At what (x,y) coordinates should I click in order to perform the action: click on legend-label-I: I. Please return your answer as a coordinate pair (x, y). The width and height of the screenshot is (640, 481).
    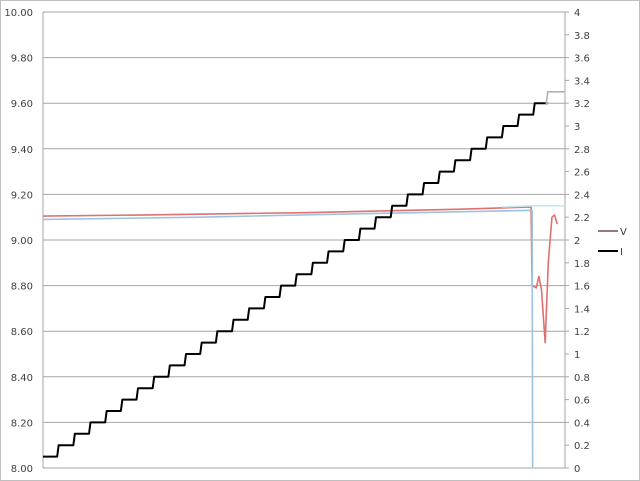
    Looking at the image, I should click on (621, 252).